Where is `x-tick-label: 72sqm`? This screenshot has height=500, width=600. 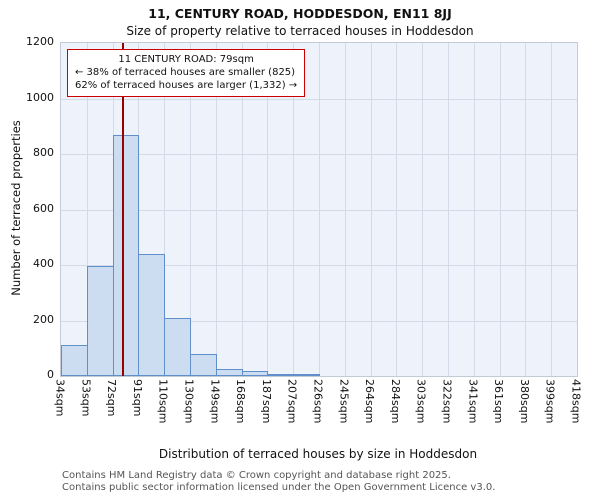
x-tick-label: 72sqm is located at coordinates (112, 398).